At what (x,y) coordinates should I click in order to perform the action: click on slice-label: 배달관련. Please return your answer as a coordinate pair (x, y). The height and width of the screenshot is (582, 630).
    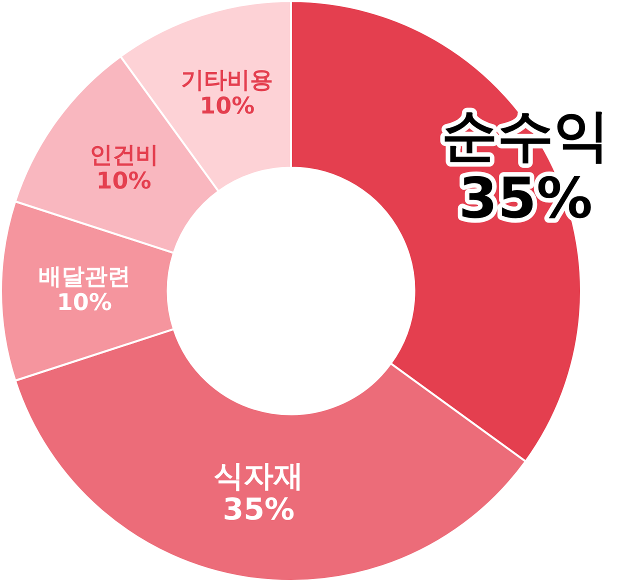
    Looking at the image, I should click on (84, 277).